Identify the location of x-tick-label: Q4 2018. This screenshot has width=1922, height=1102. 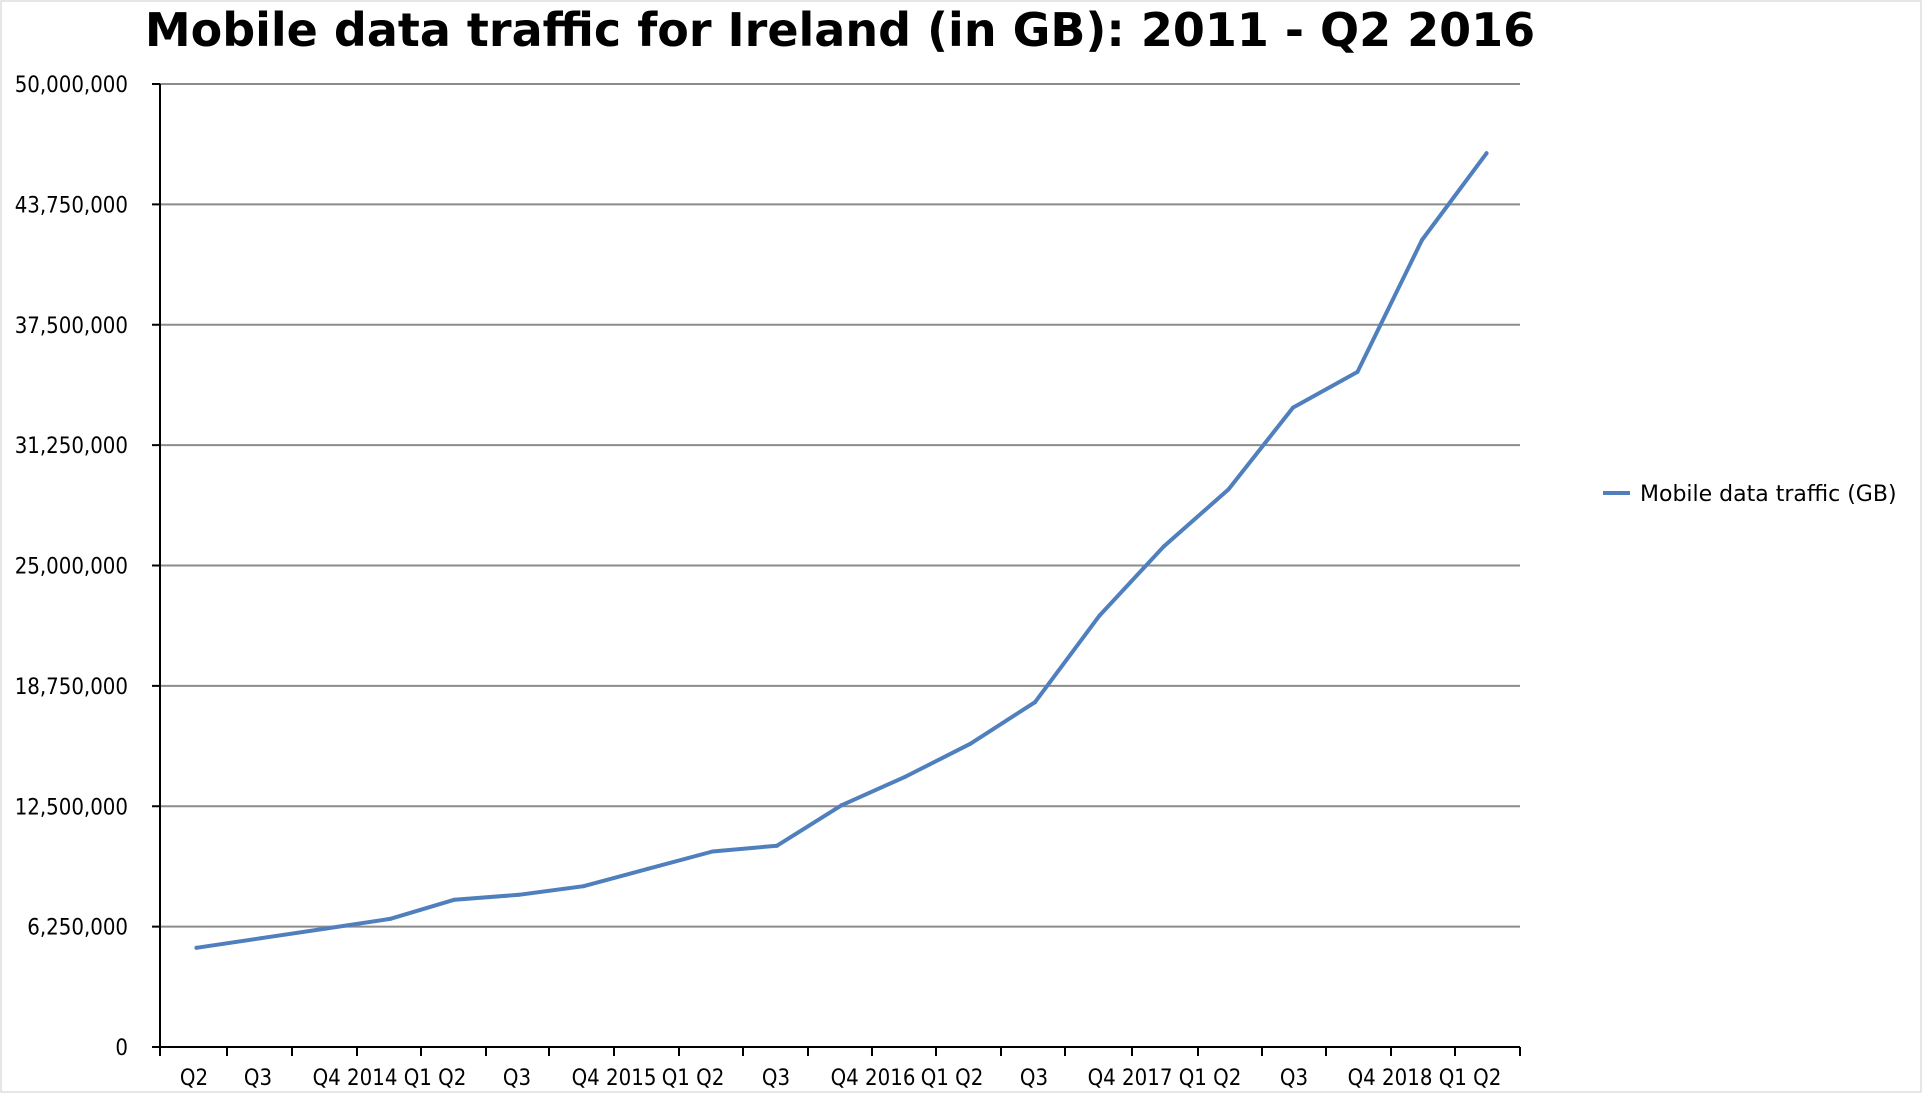
(1390, 1078).